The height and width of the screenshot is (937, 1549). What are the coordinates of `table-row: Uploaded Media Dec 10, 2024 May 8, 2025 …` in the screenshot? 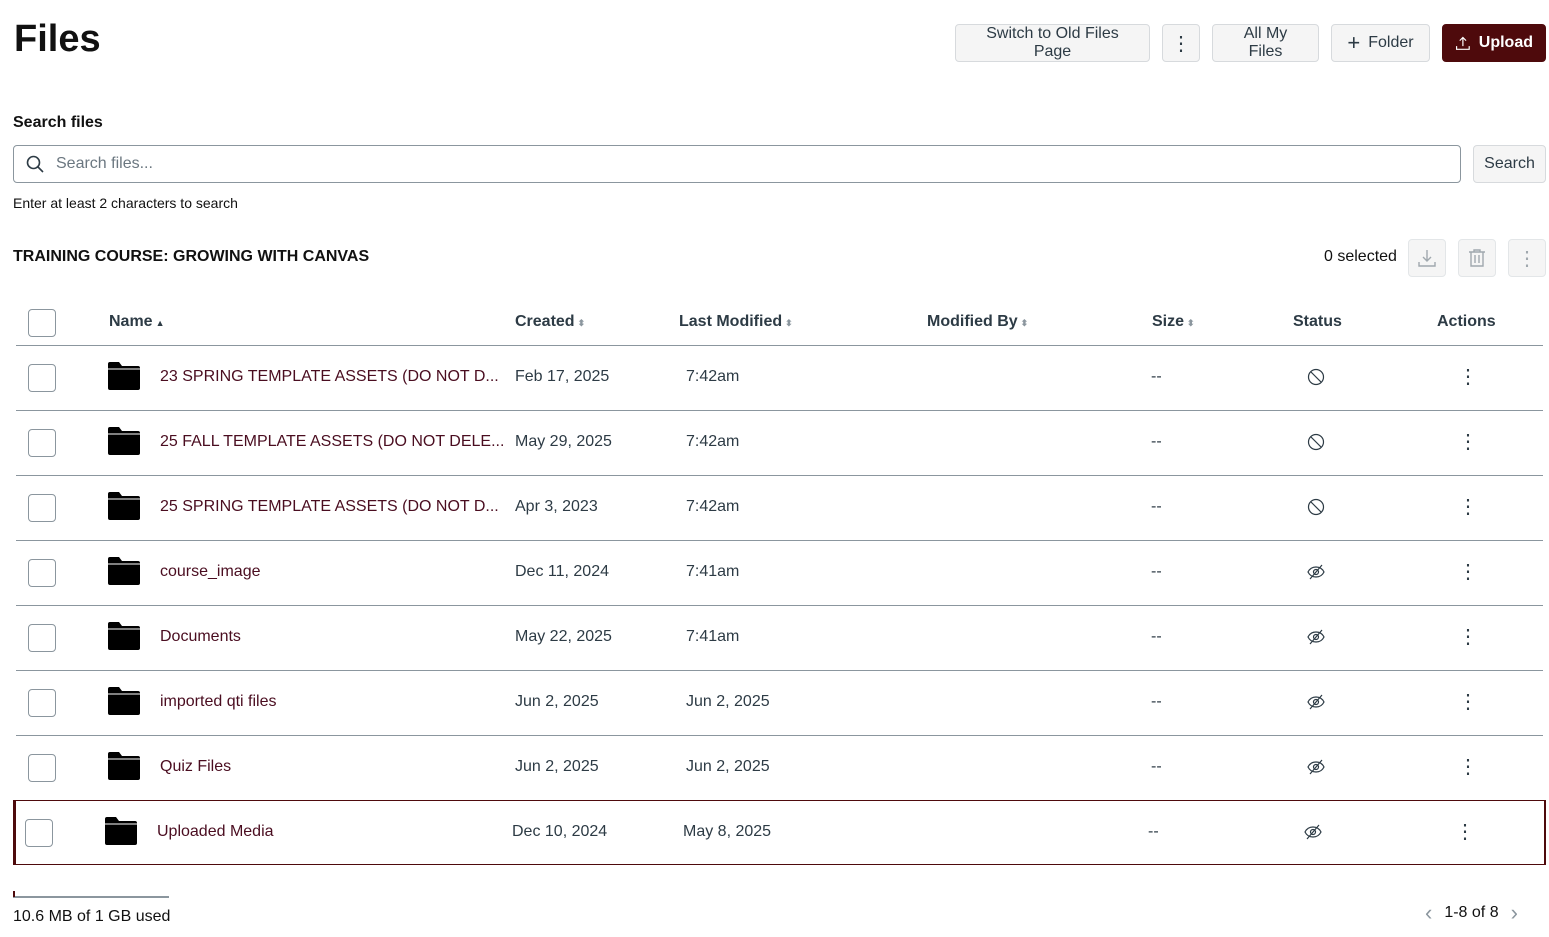 It's located at (779, 832).